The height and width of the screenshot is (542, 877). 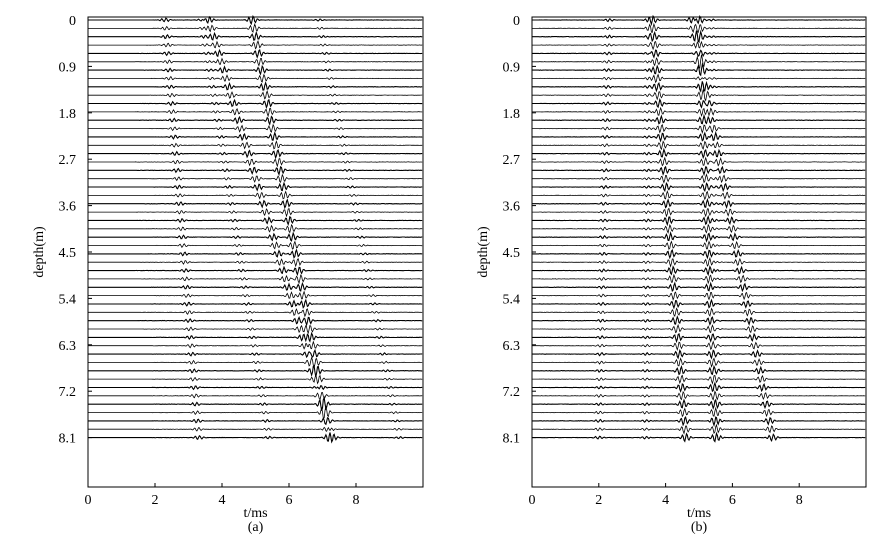 What do you see at coordinates (532, 500) in the screenshot?
I see `x-tick-label: 0` at bounding box center [532, 500].